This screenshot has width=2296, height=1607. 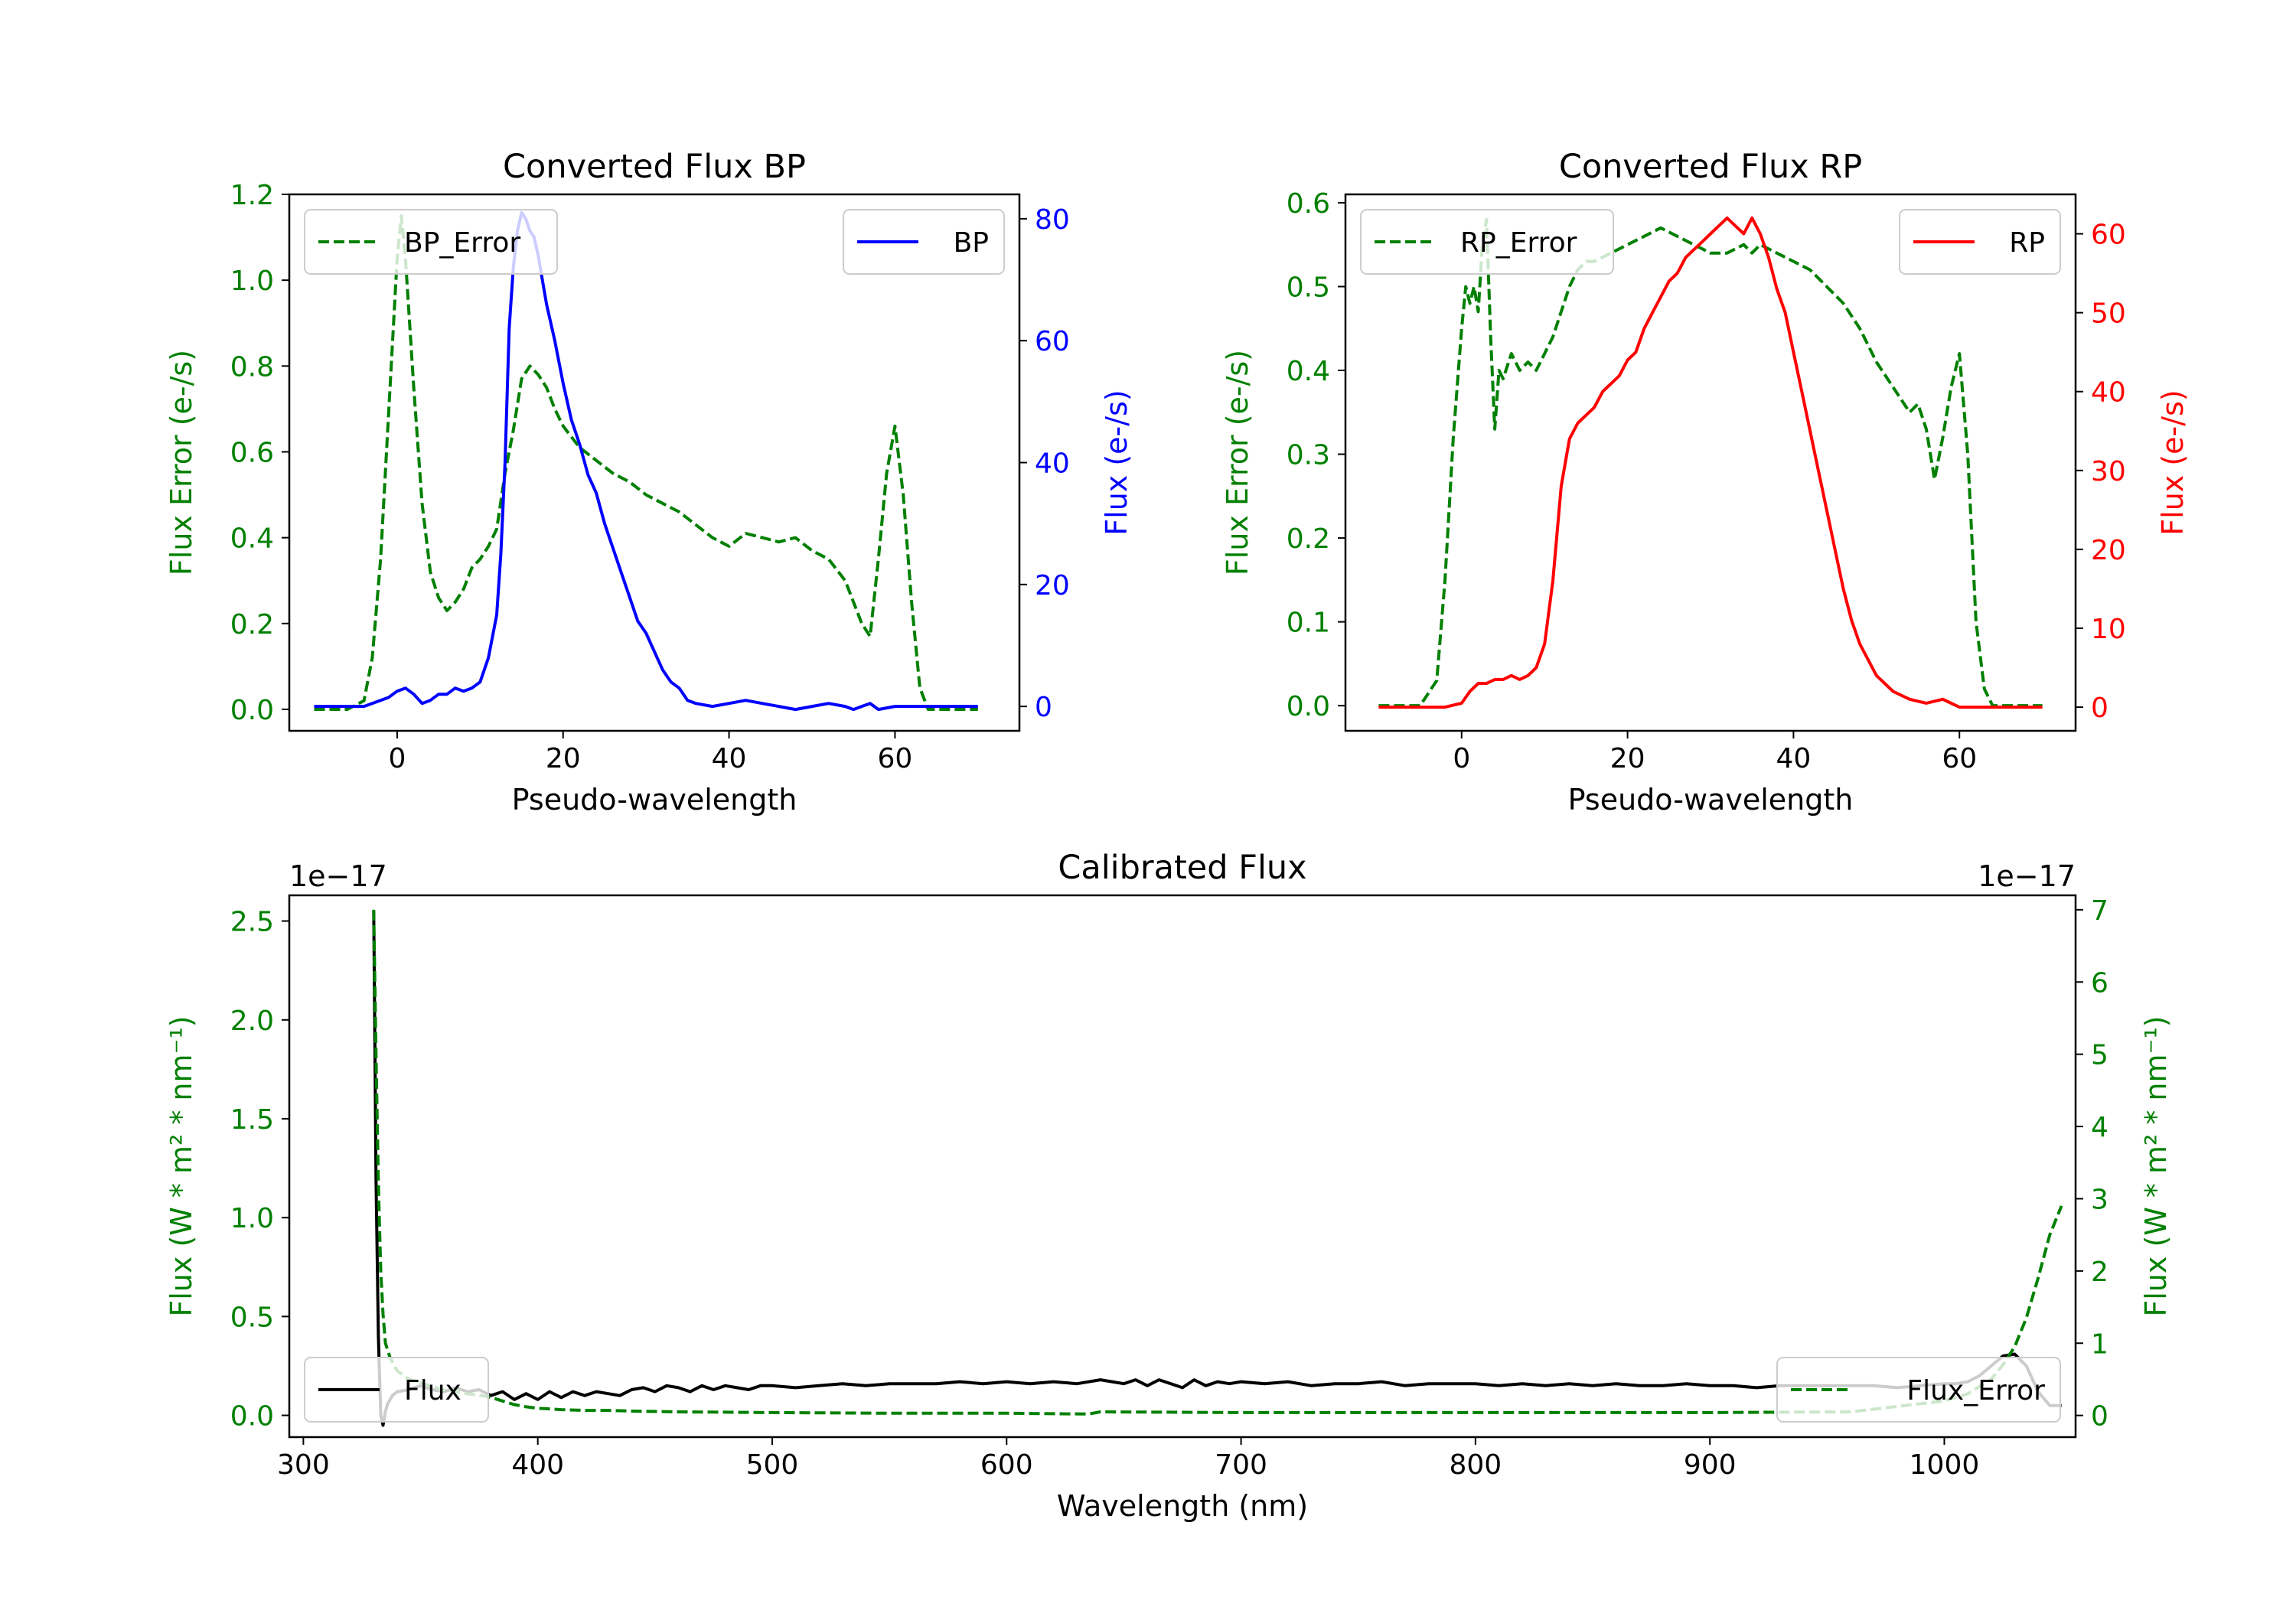 What do you see at coordinates (2027, 243) in the screenshot?
I see `rp-legend-right-label: RP` at bounding box center [2027, 243].